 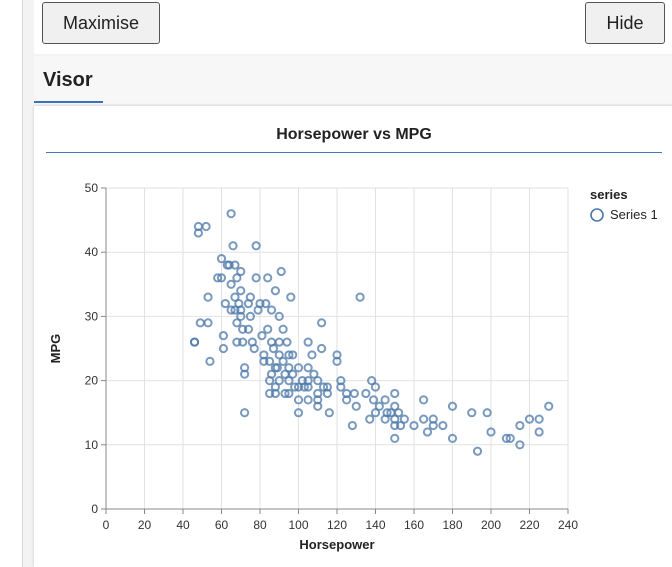 I want to click on chart-title: Horsepower vs MPG, so click(x=354, y=134).